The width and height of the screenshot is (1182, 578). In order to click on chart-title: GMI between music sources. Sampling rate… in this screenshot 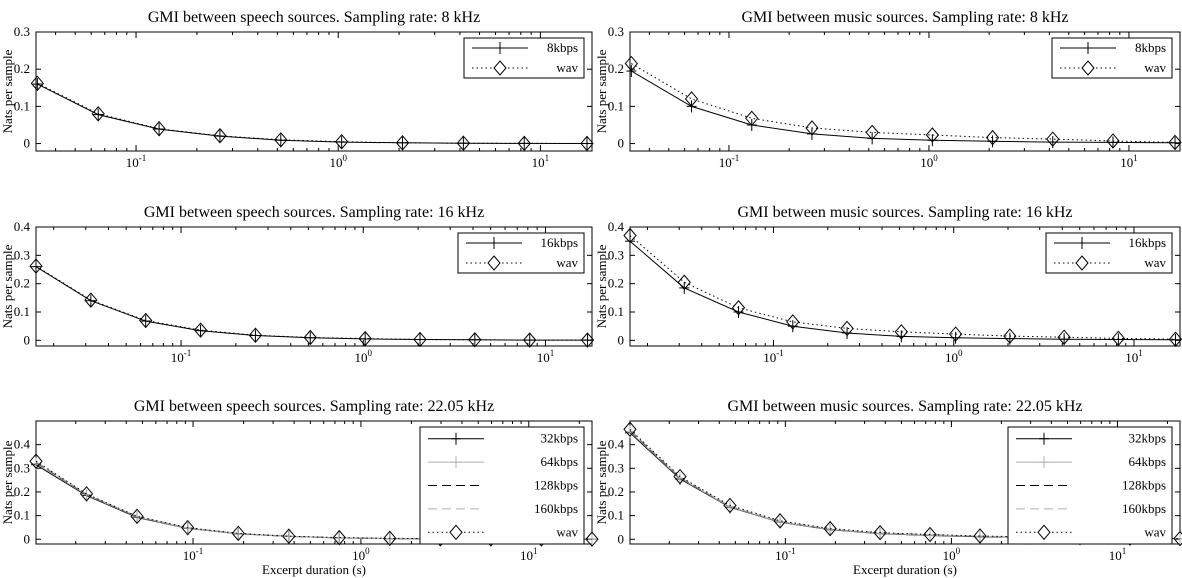, I will do `click(904, 17)`.